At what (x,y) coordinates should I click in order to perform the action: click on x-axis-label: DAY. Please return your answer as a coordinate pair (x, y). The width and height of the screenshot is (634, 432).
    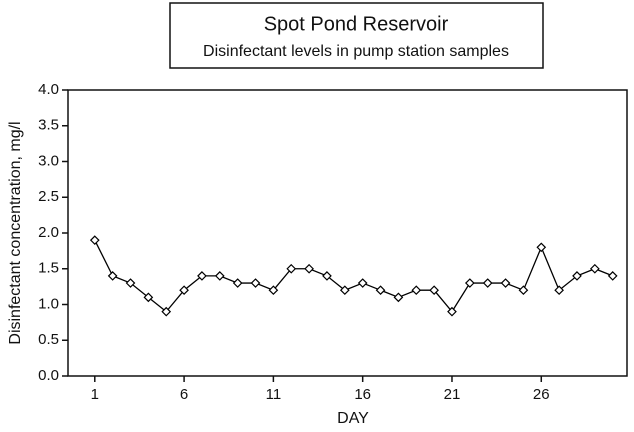
    Looking at the image, I should click on (353, 418).